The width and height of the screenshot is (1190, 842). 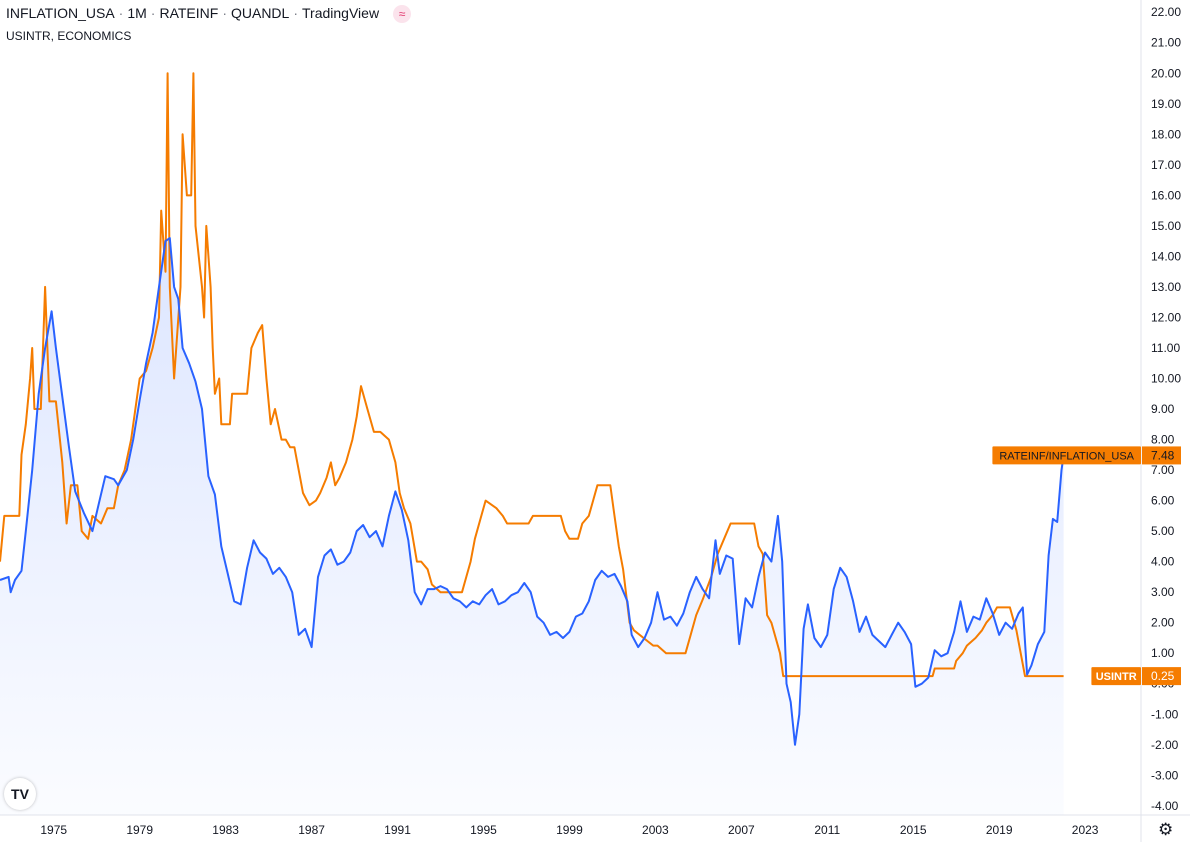 I want to click on y-tick-label-9: 13.00, so click(x=1166, y=287).